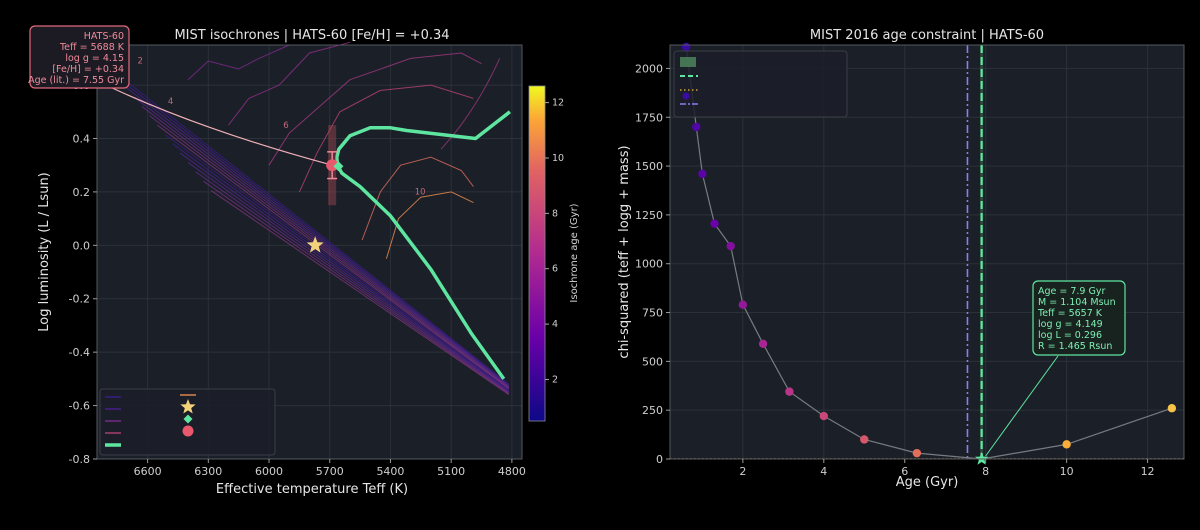 This screenshot has width=1200, height=530. Describe the element at coordinates (1070, 335) in the screenshot. I see `bestfit-line-5: log L = 0.296` at that location.